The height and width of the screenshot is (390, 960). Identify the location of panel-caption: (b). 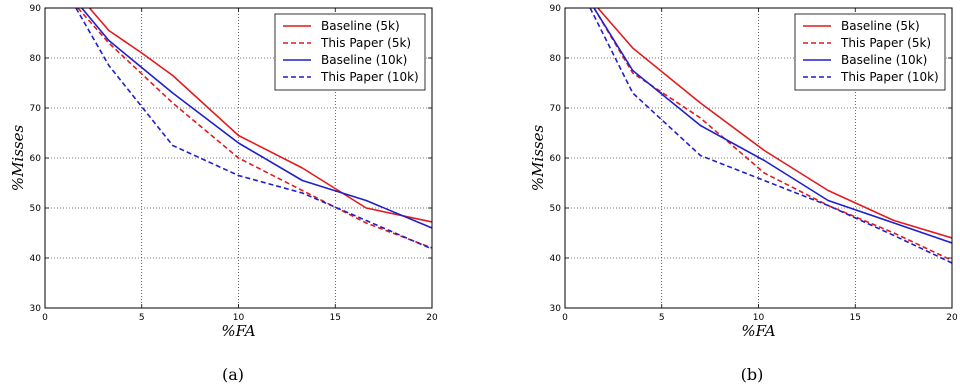
(752, 374).